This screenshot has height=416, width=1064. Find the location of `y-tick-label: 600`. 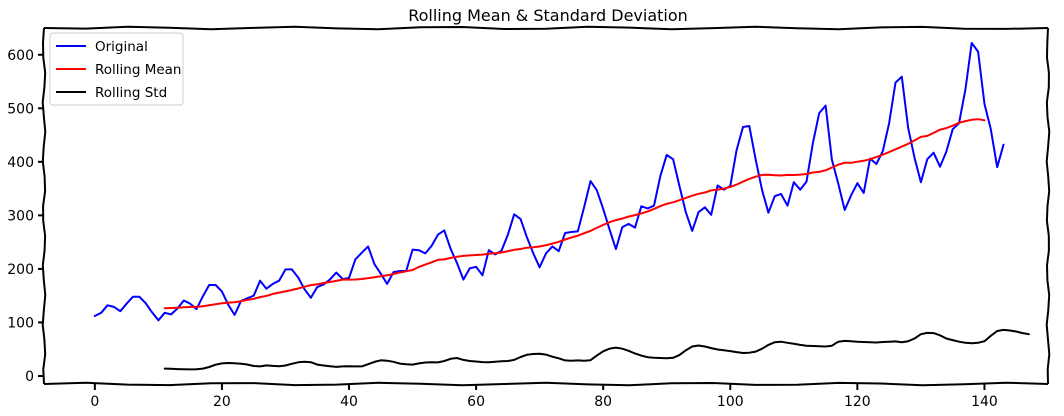

y-tick-label: 600 is located at coordinates (20, 56).